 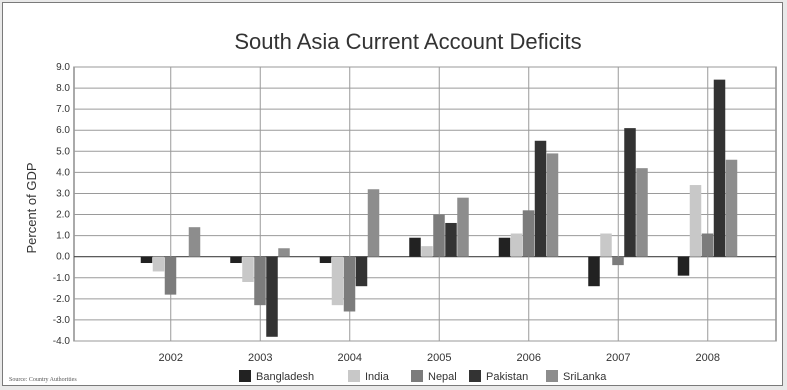 What do you see at coordinates (170, 275) in the screenshot?
I see `bar-nepal-2002` at bounding box center [170, 275].